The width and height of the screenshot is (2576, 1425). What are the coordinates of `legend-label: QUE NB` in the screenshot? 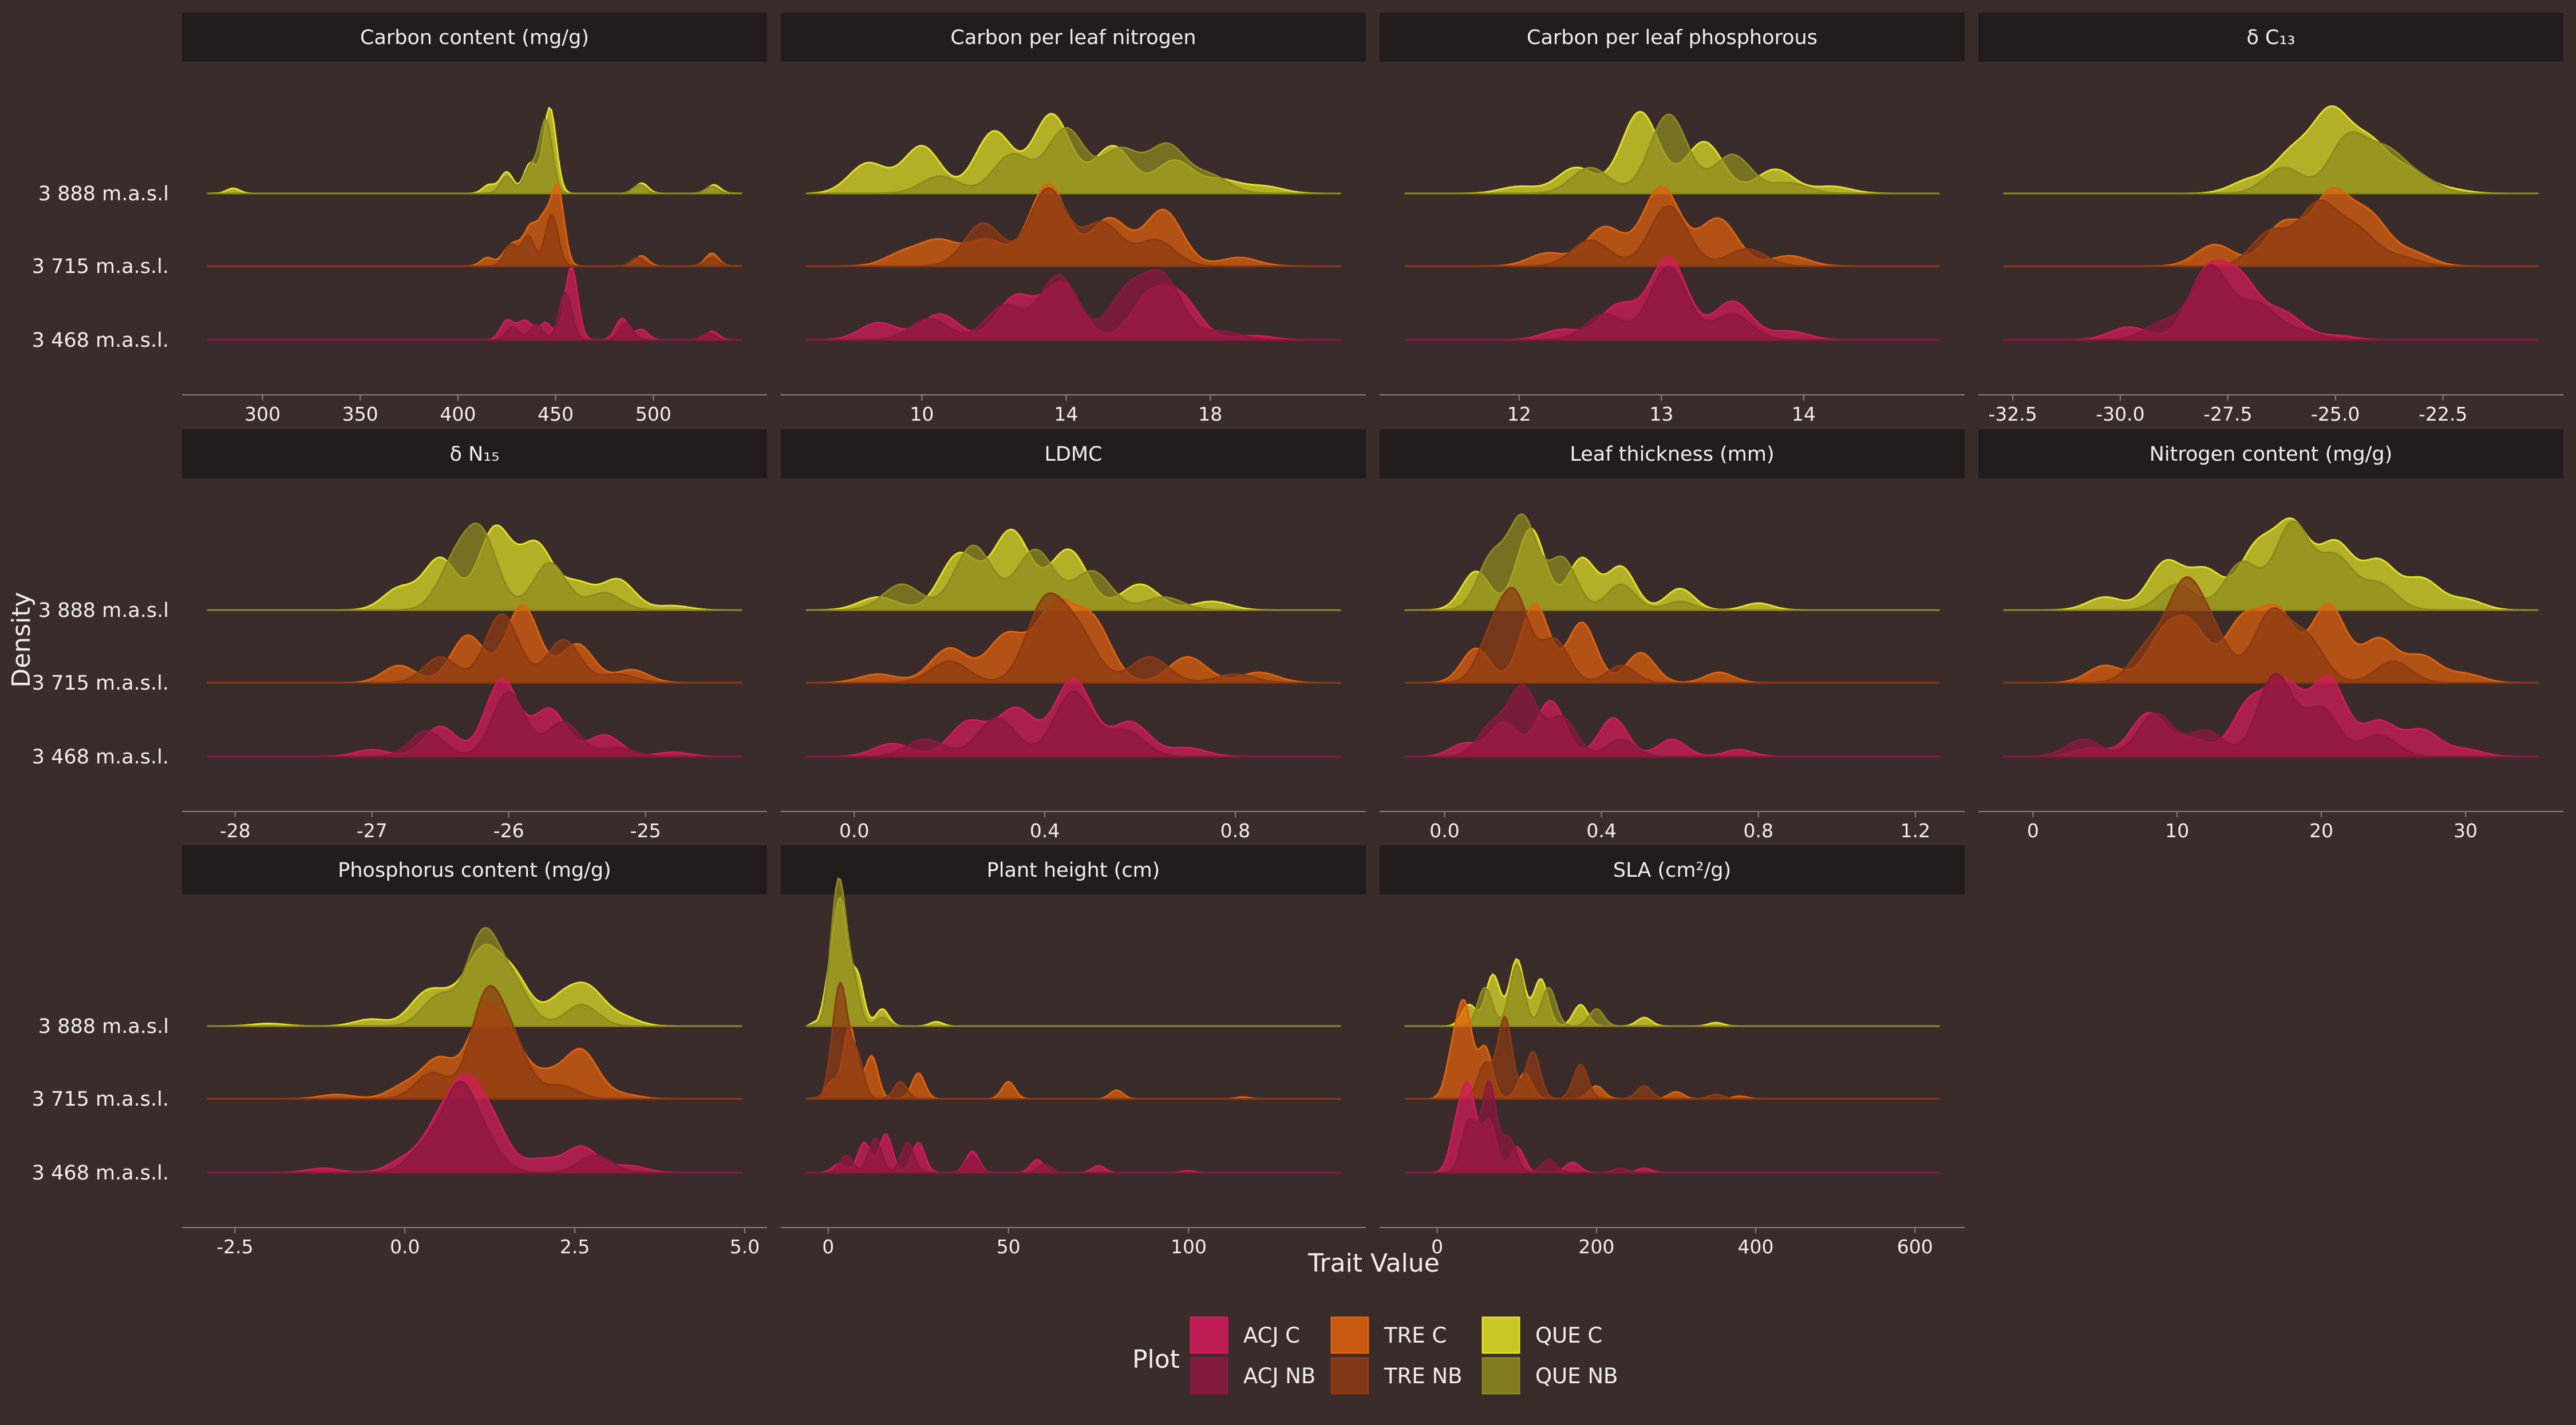 It's located at (1576, 1376).